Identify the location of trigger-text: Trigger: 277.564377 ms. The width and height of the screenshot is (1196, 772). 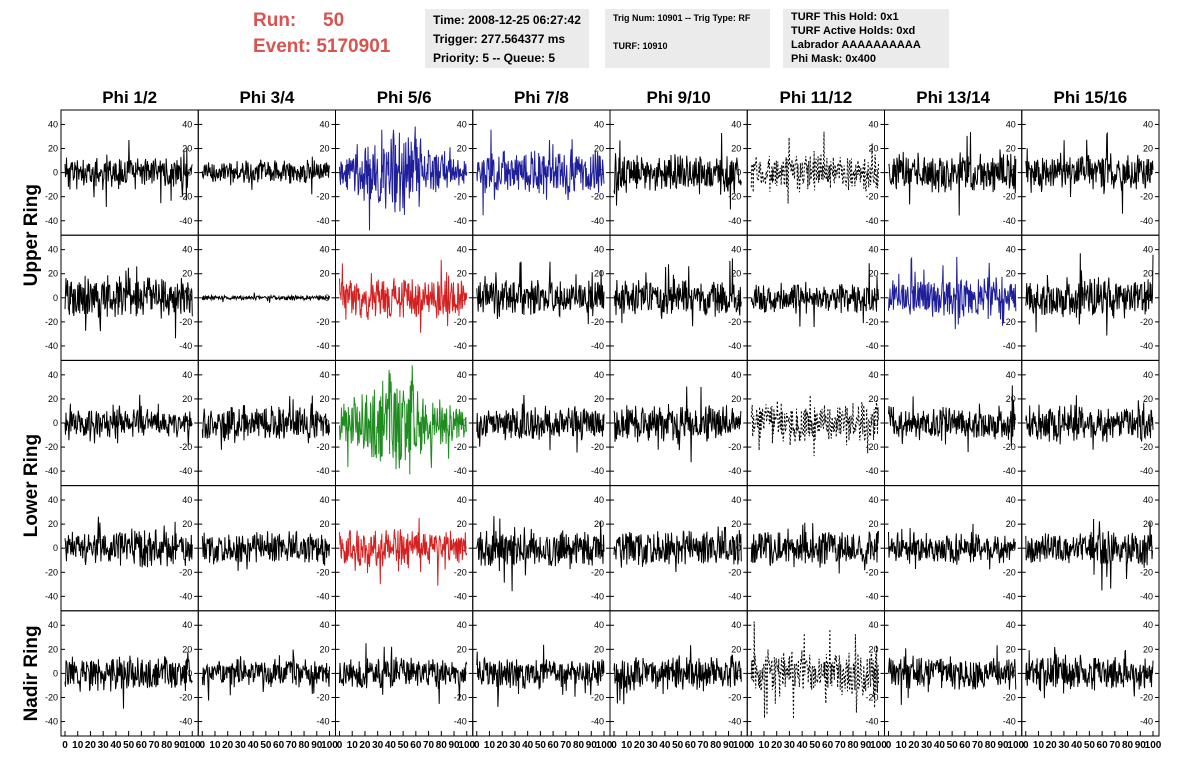
(499, 39).